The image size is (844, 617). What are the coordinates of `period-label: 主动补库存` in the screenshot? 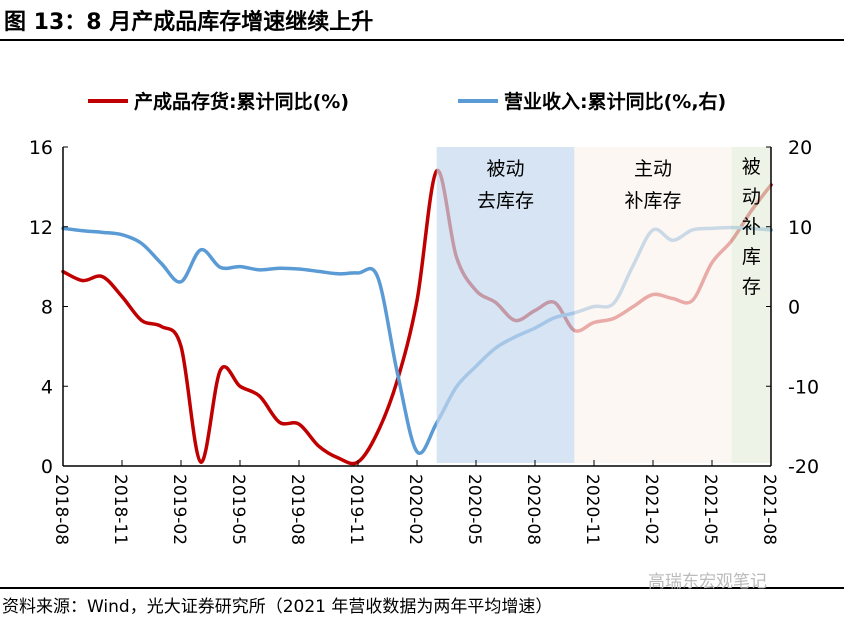 It's located at (652, 185).